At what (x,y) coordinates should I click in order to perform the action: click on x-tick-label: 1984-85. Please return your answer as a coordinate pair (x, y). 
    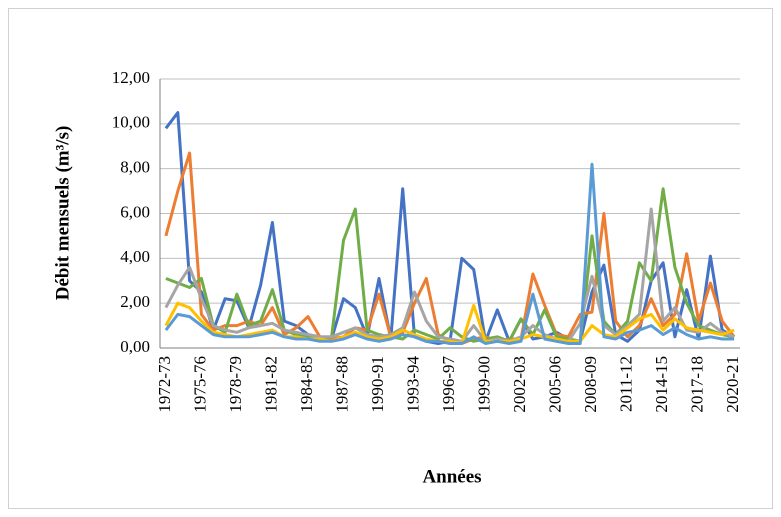
    Looking at the image, I should click on (306, 384).